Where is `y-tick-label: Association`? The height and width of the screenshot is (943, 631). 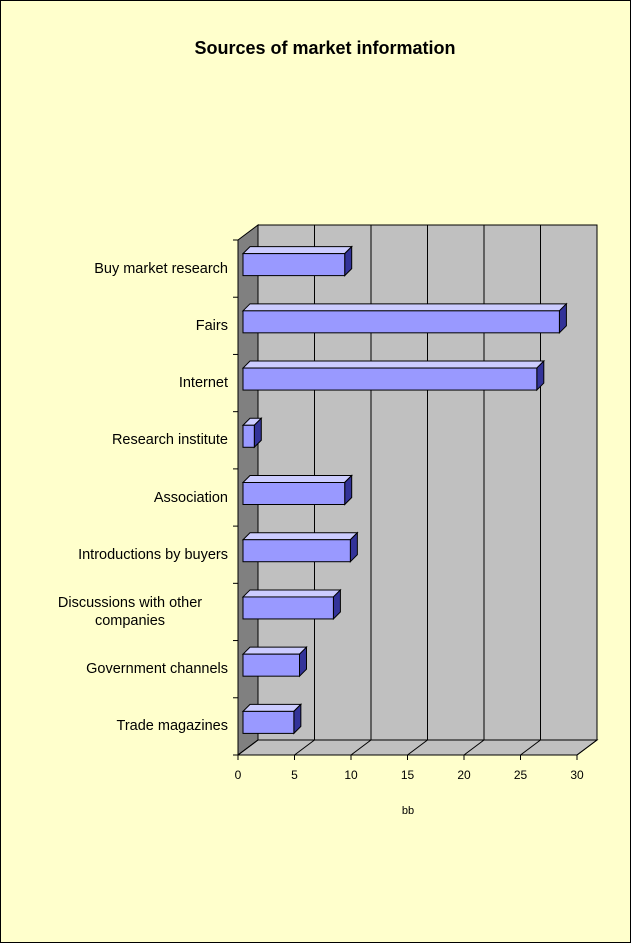 y-tick-label: Association is located at coordinates (190, 497).